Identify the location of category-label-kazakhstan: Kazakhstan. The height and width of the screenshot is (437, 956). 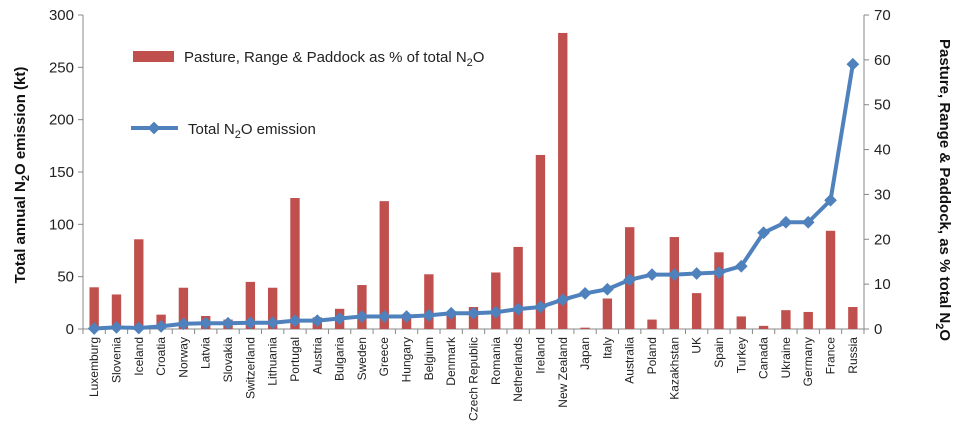
(674, 368).